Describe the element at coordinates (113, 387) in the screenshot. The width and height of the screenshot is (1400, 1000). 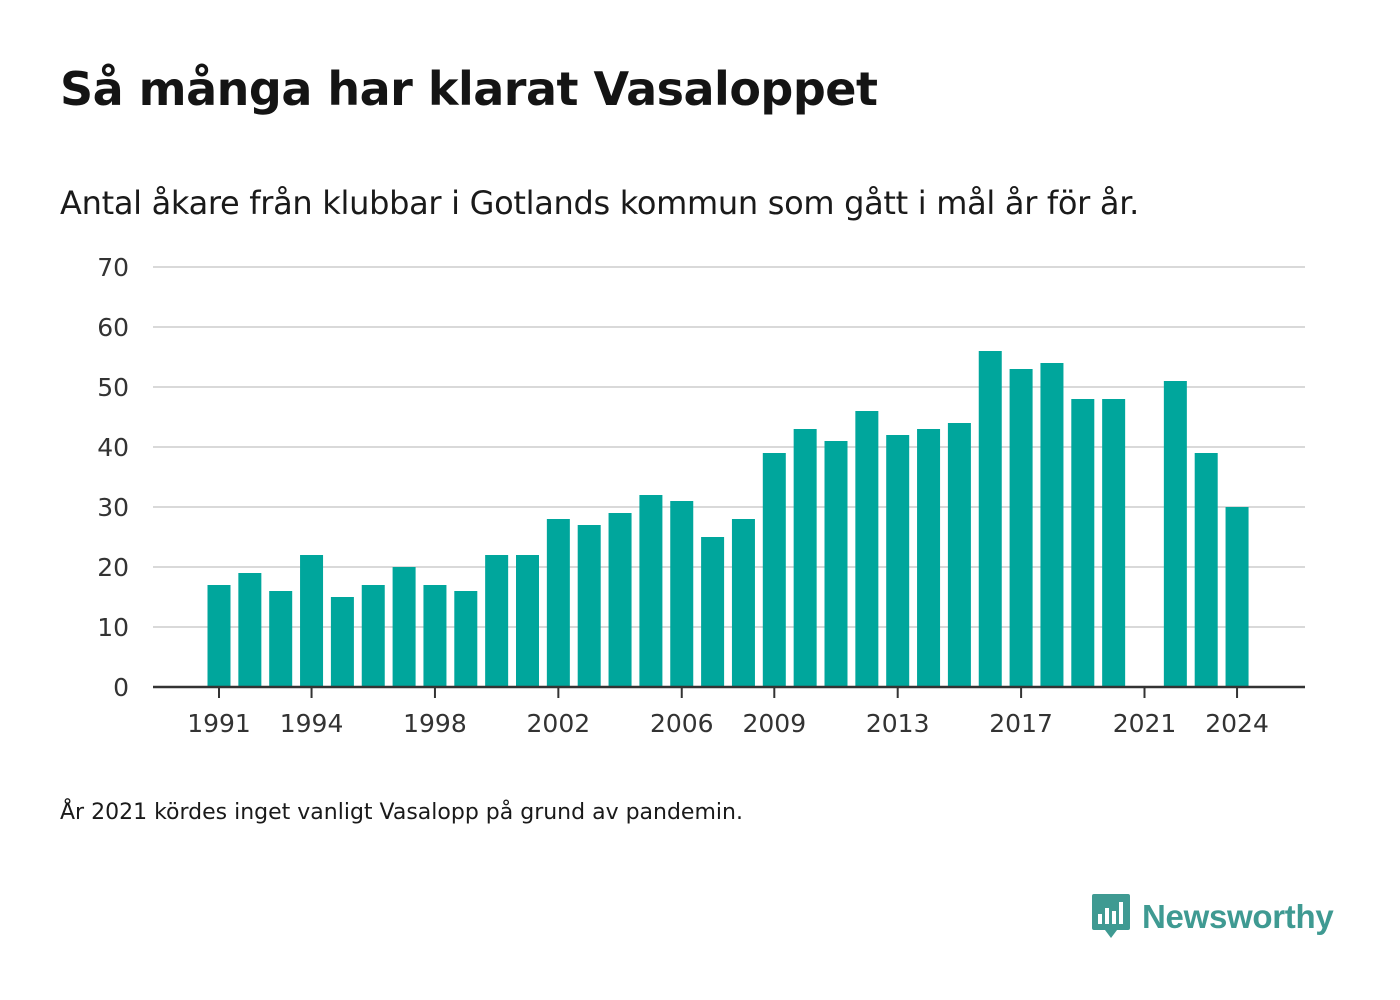
I see `y-tick-label: 50` at that location.